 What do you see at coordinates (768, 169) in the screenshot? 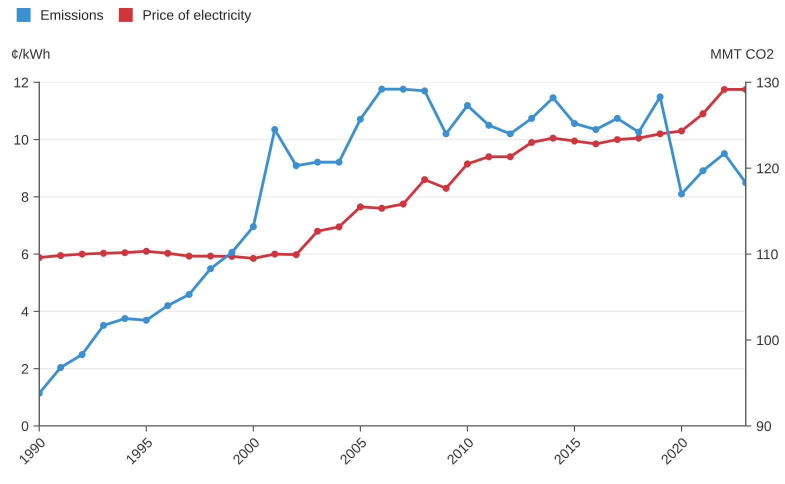
I see `y2-tick-label: 120` at bounding box center [768, 169].